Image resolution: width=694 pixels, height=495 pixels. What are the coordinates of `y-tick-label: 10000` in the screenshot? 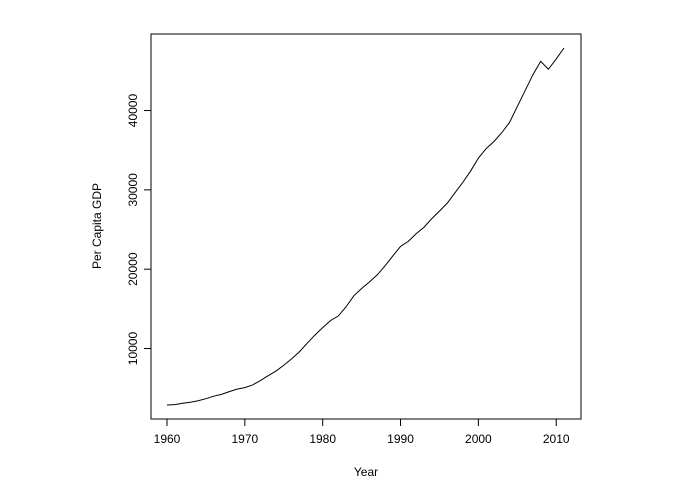 It's located at (133, 349).